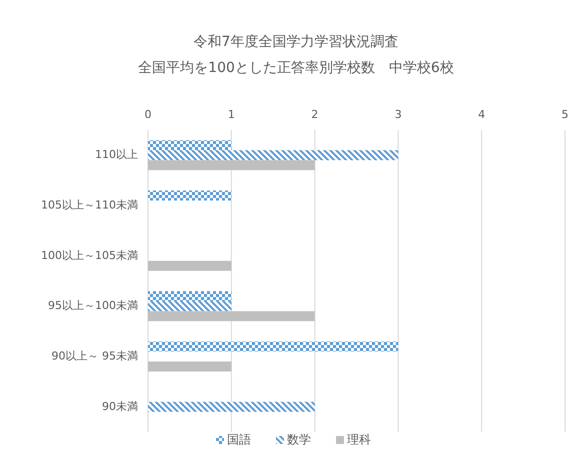  I want to click on x-tick-label: 1, so click(231, 115).